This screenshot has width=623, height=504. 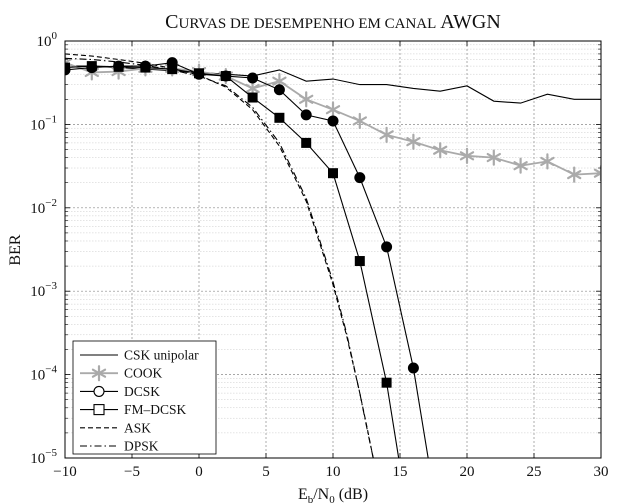 I want to click on legend-label: DPSK, so click(x=141, y=446).